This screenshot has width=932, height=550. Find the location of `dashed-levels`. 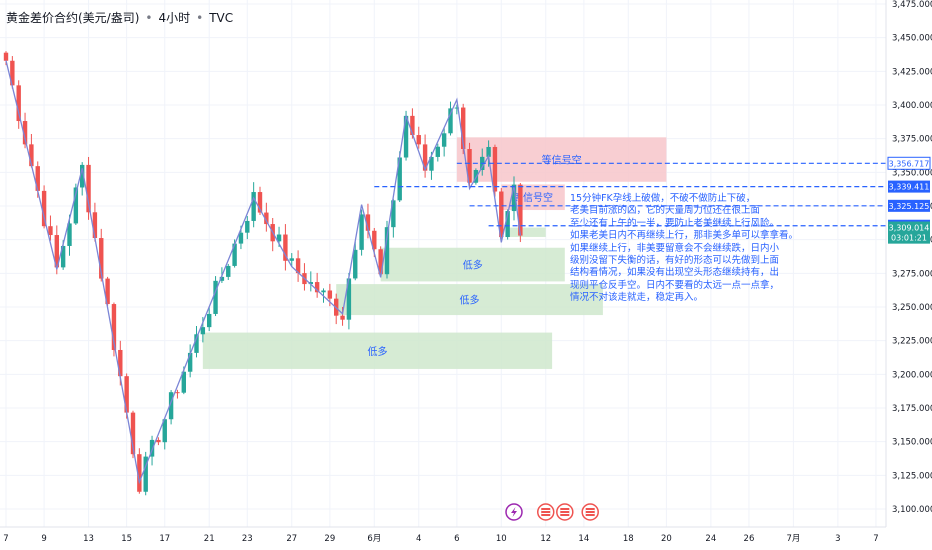

dashed-levels is located at coordinates (630, 194).